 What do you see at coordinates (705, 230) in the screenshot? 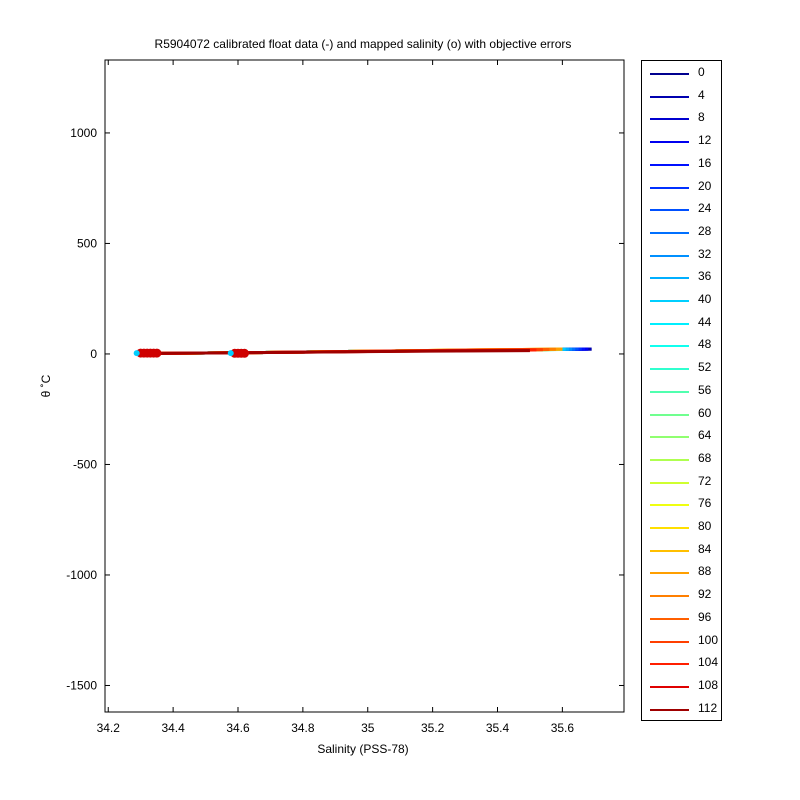
I see `legend-label: 28` at bounding box center [705, 230].